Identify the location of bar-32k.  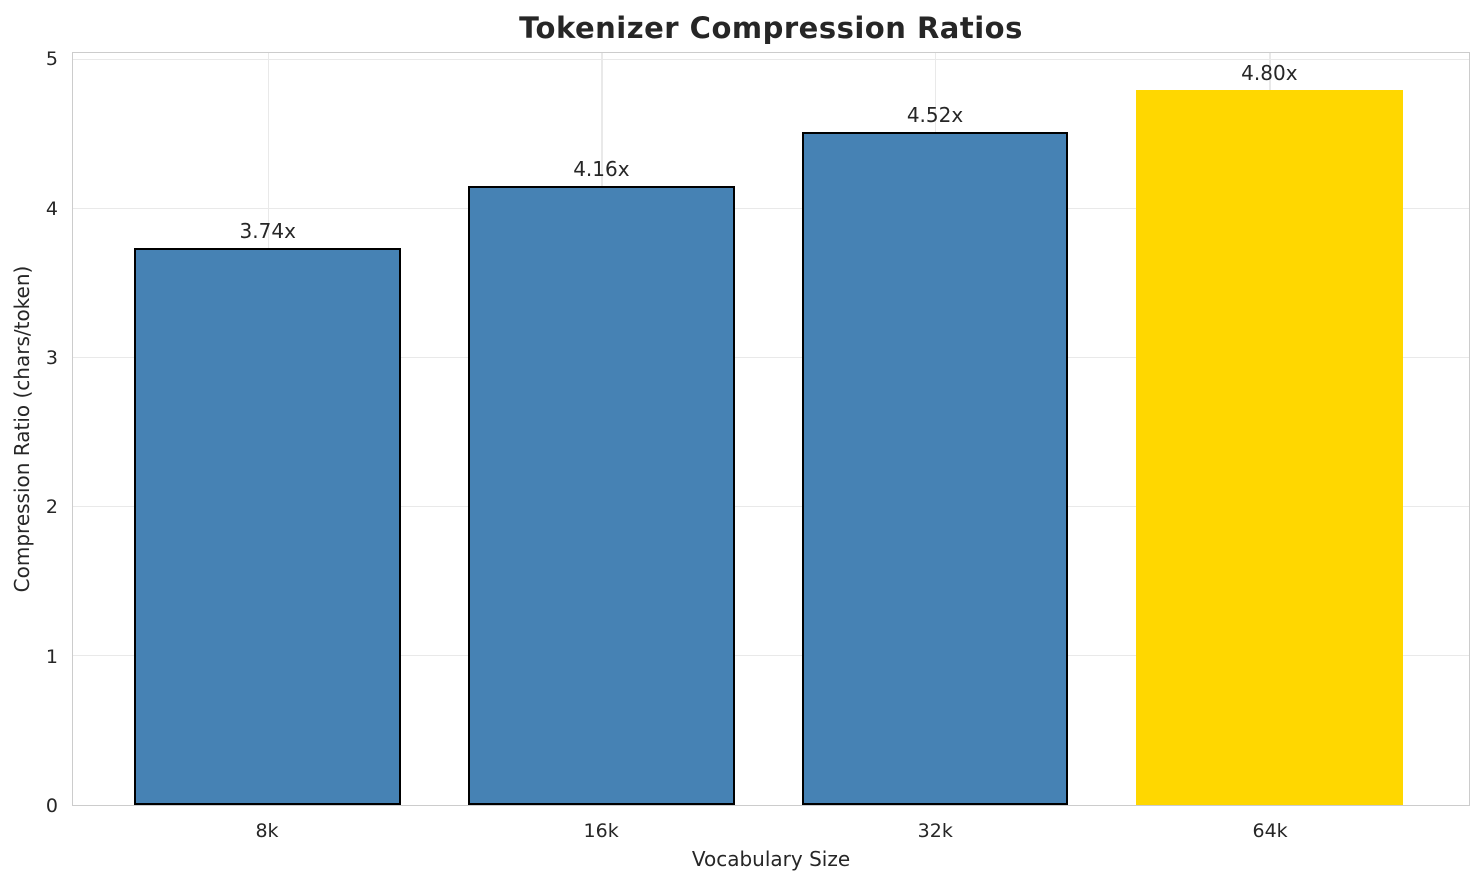
(935, 468).